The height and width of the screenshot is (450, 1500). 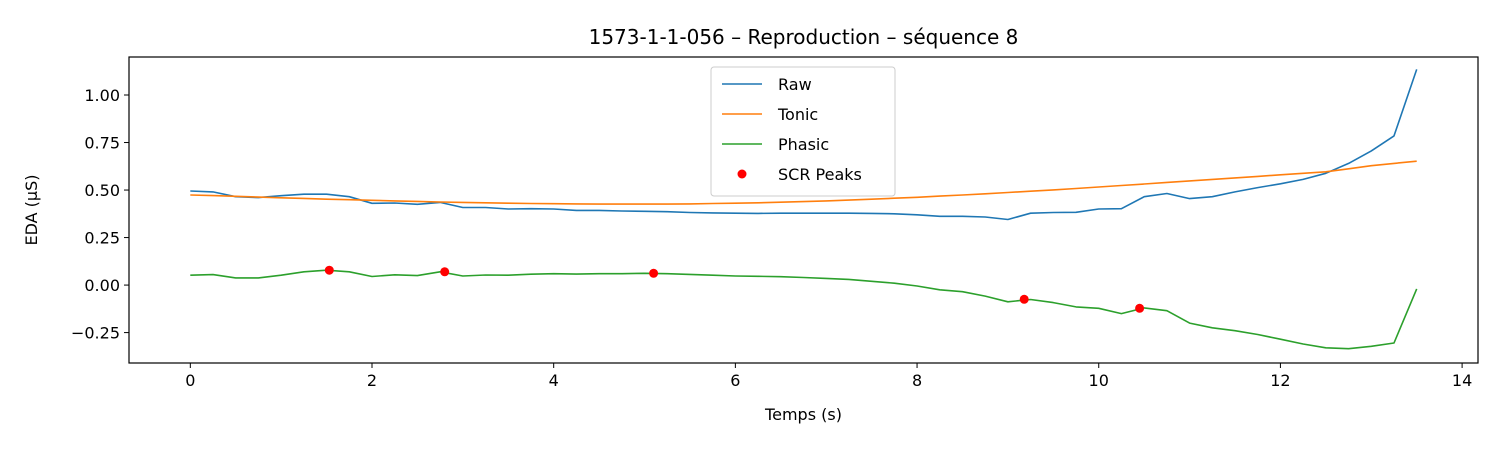 I want to click on y-tick-label: 0.50, so click(x=102, y=190).